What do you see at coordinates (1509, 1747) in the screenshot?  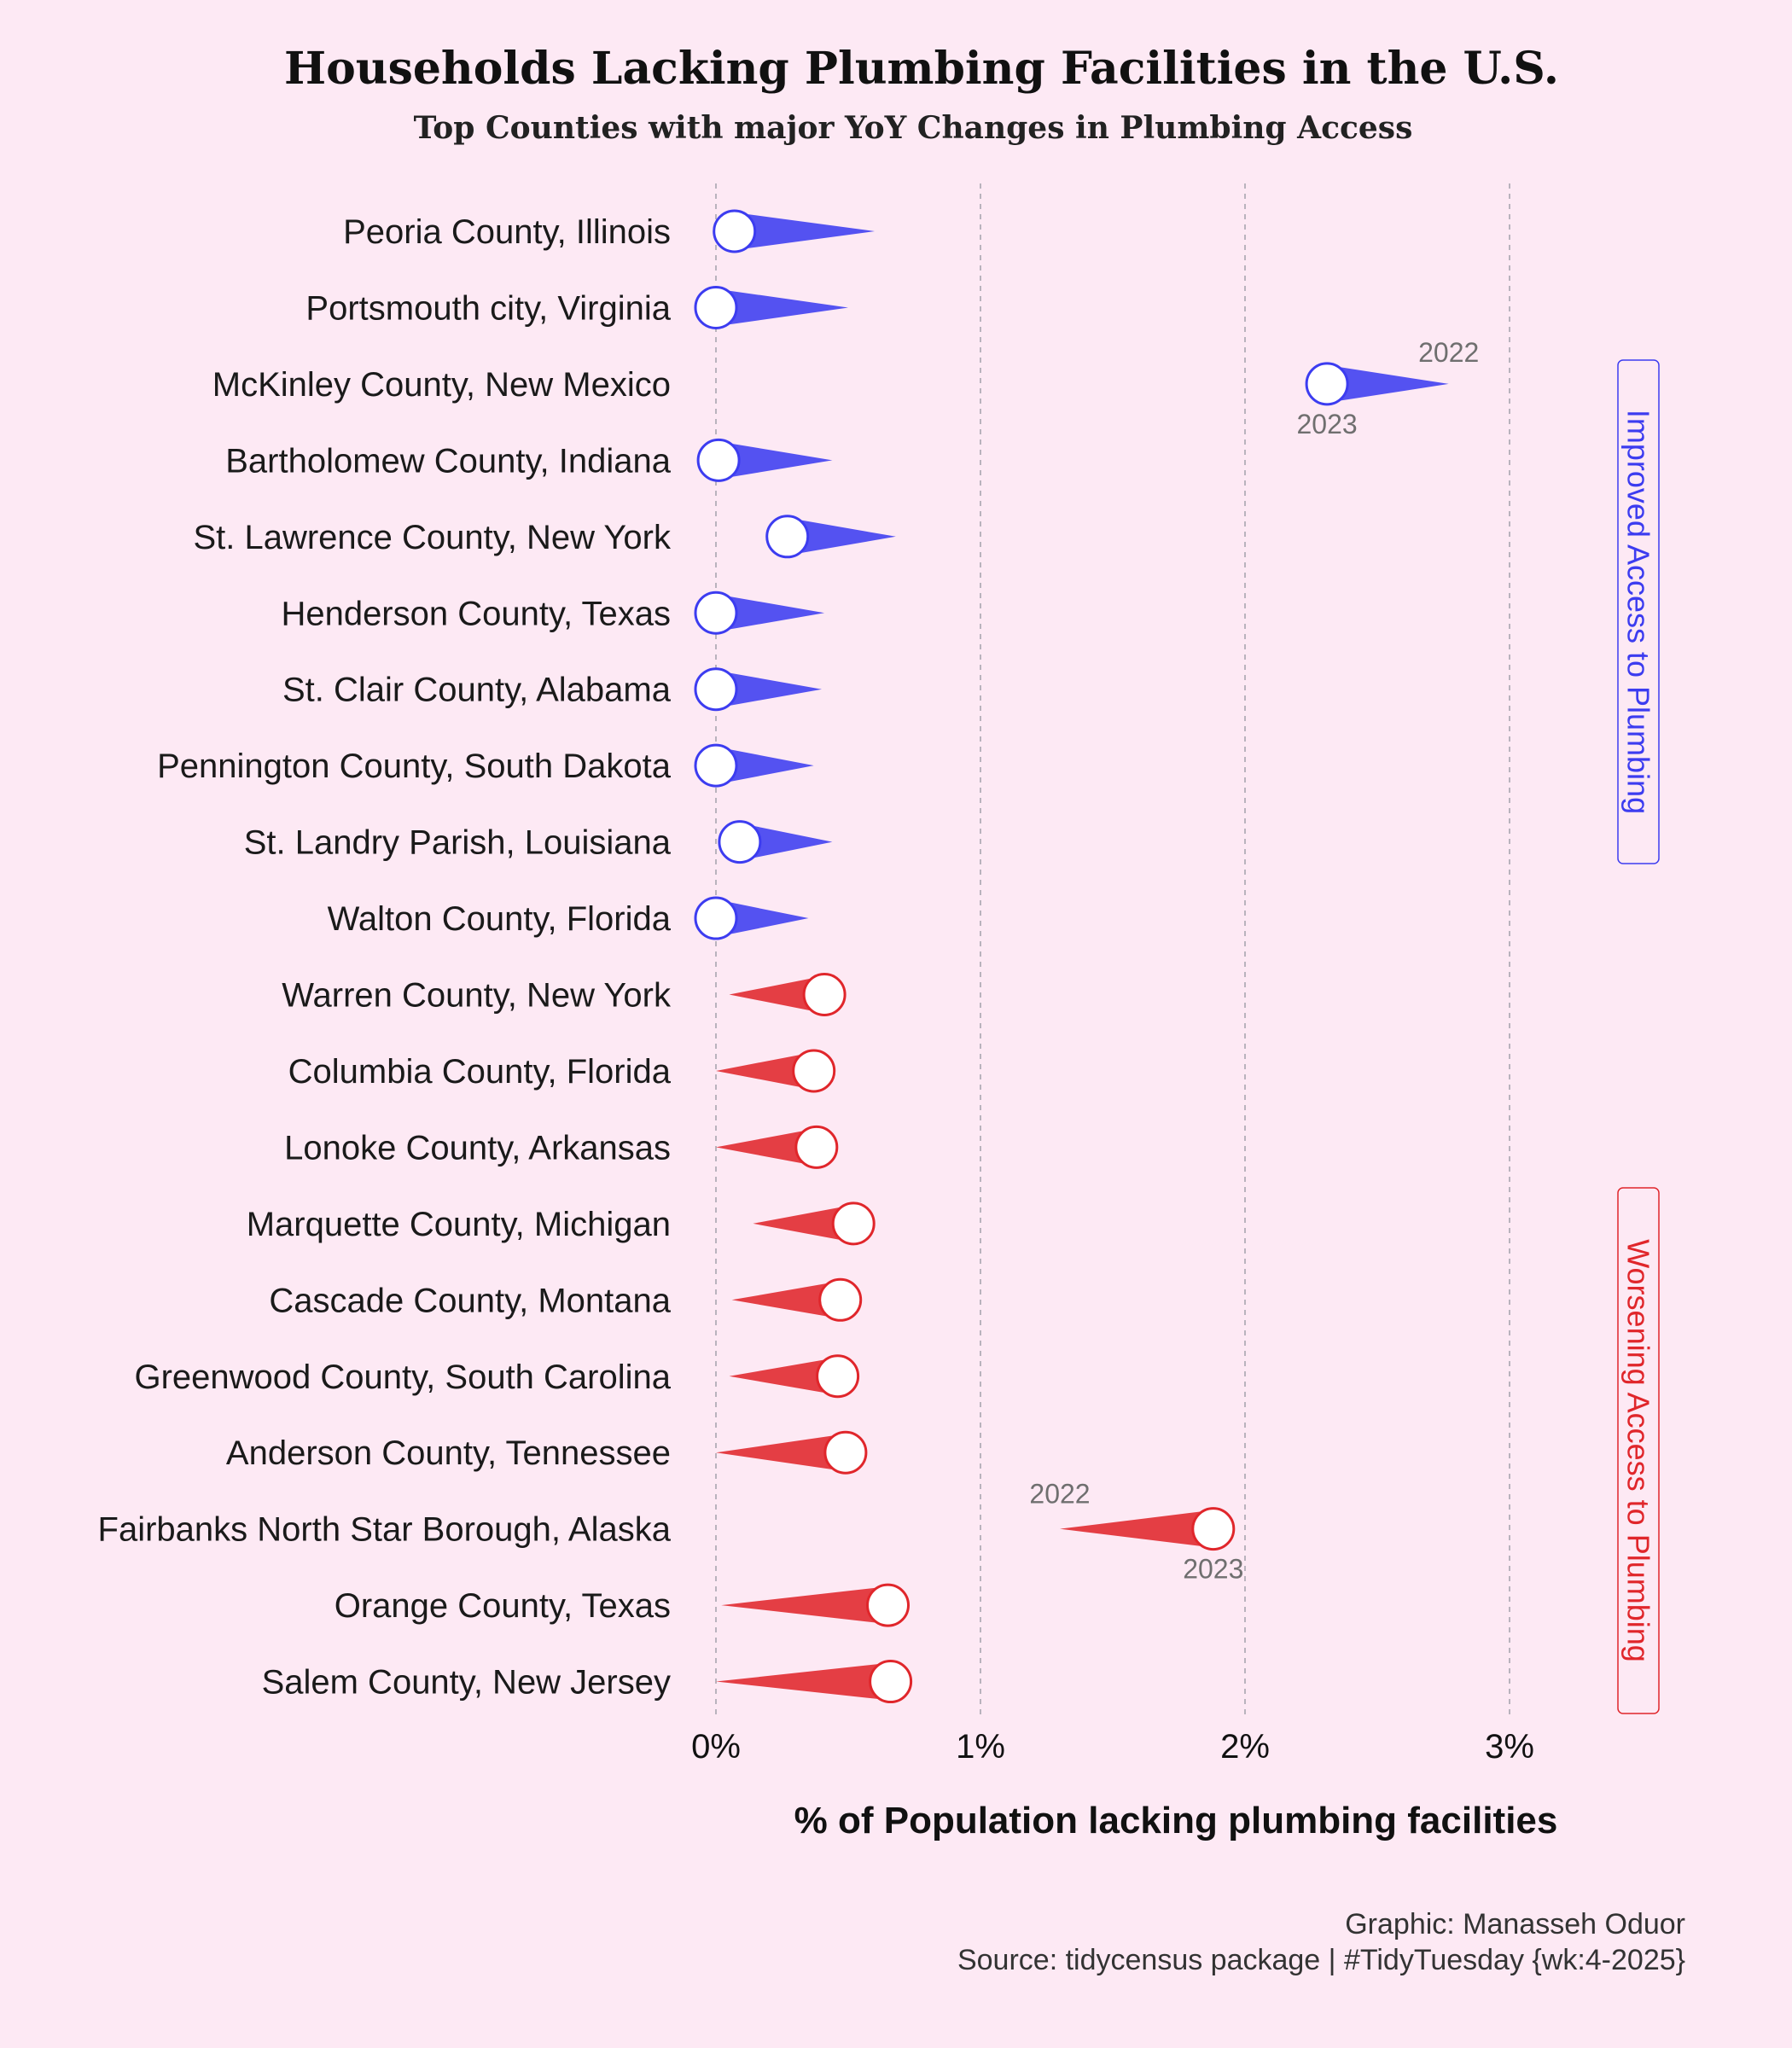 I see `x-tick-label-3: 3%` at bounding box center [1509, 1747].